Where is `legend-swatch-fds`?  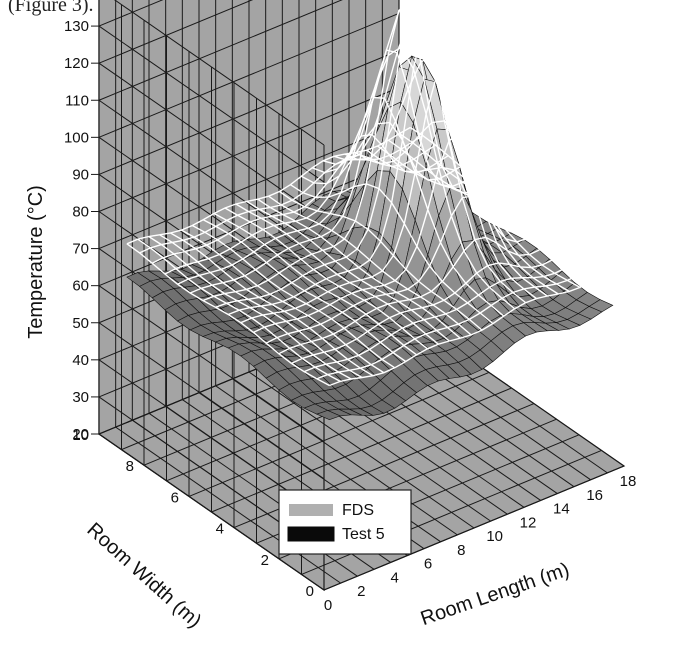
legend-swatch-fds is located at coordinates (311, 510).